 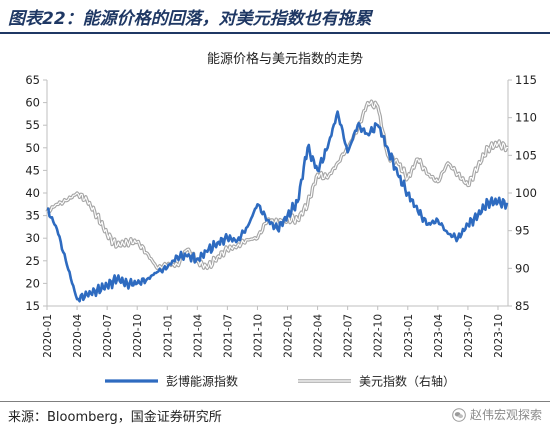 What do you see at coordinates (379, 336) in the screenshot?
I see `x-tick-label: 2022-10` at bounding box center [379, 336].